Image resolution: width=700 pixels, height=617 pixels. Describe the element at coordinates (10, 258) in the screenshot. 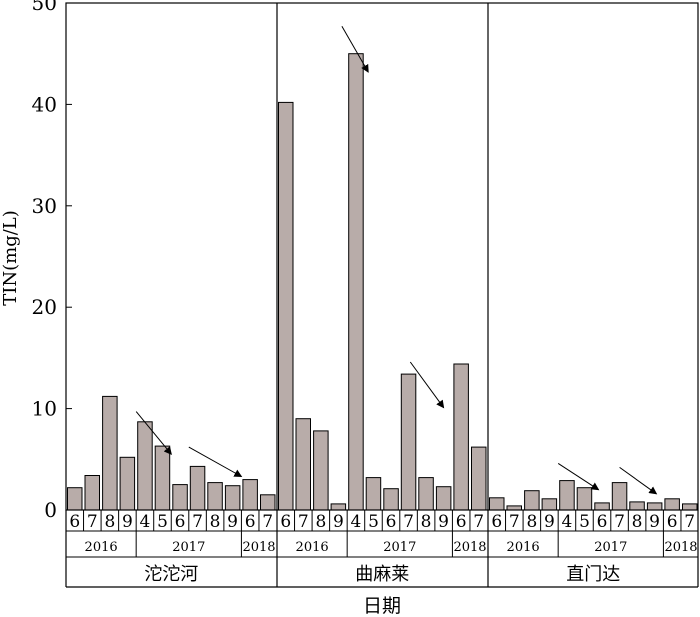

I see `y-axis-title: TIN(mg/L)` at that location.